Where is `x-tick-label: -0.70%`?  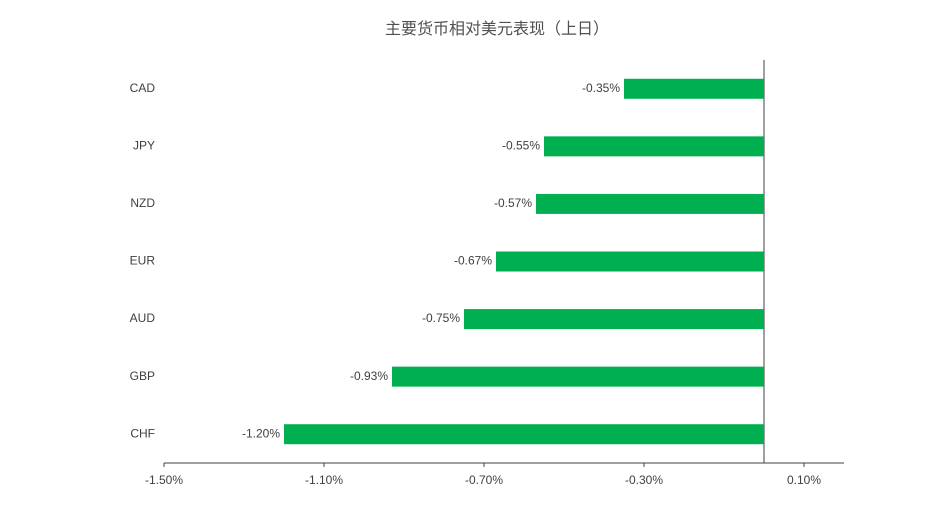 x-tick-label: -0.70% is located at coordinates (484, 480).